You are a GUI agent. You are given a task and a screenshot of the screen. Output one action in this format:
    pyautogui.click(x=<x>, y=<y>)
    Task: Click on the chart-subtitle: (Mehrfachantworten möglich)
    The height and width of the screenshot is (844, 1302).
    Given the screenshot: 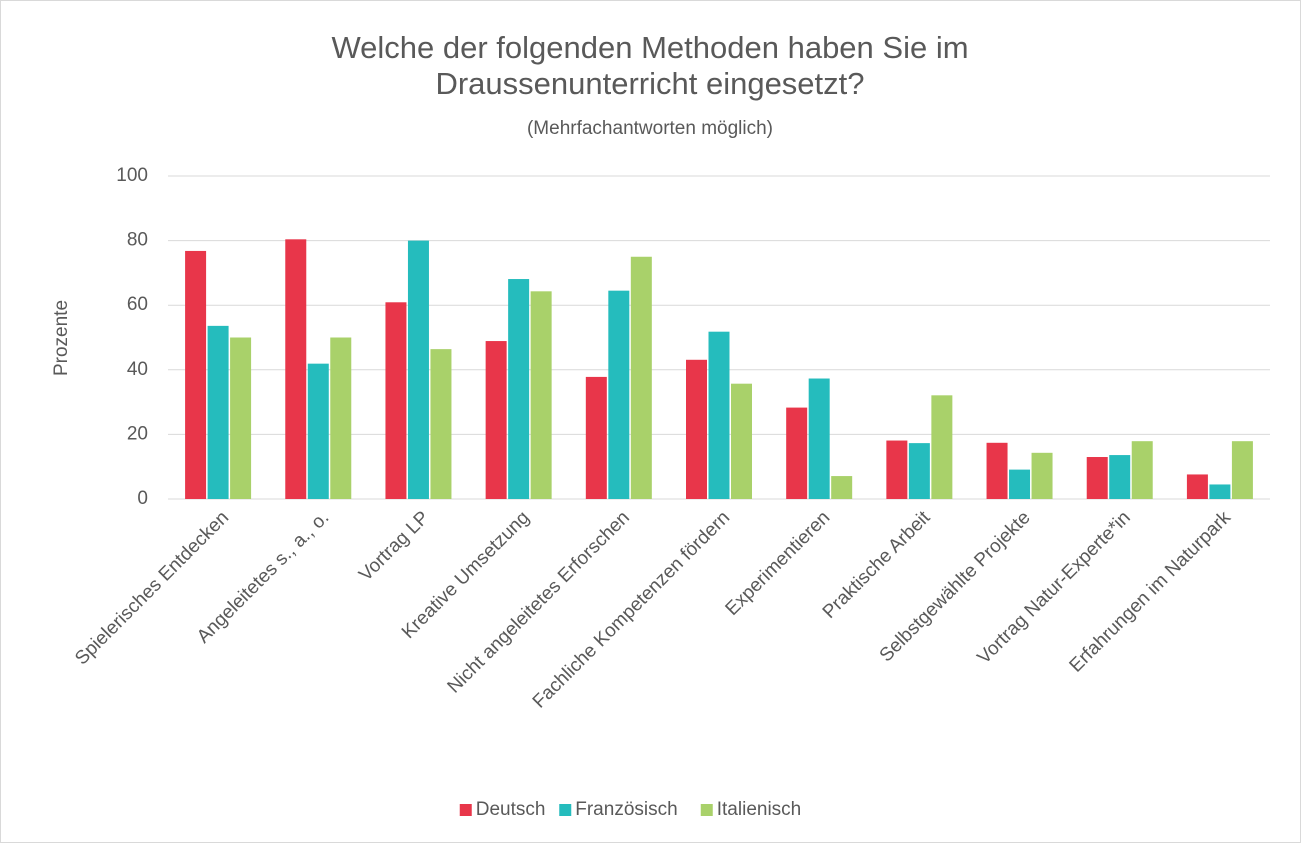 What is the action you would take?
    pyautogui.click(x=650, y=128)
    